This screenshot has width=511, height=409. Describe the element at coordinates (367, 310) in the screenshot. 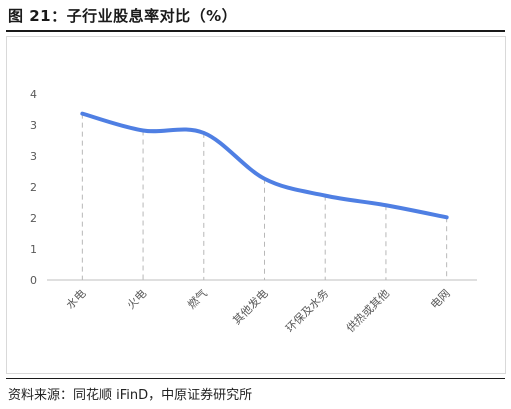

I see `x-tick-label: 供热或其他` at that location.